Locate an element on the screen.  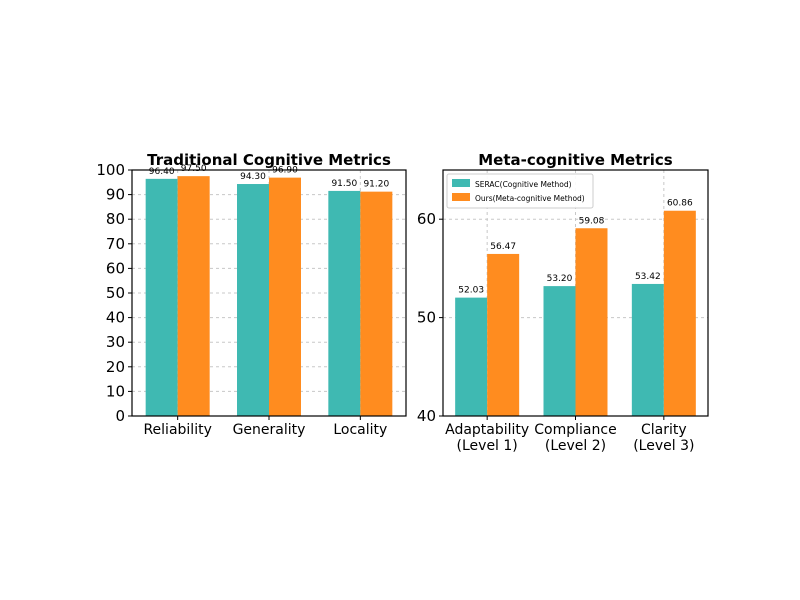
x-category-label: Reliability is located at coordinates (177, 430).